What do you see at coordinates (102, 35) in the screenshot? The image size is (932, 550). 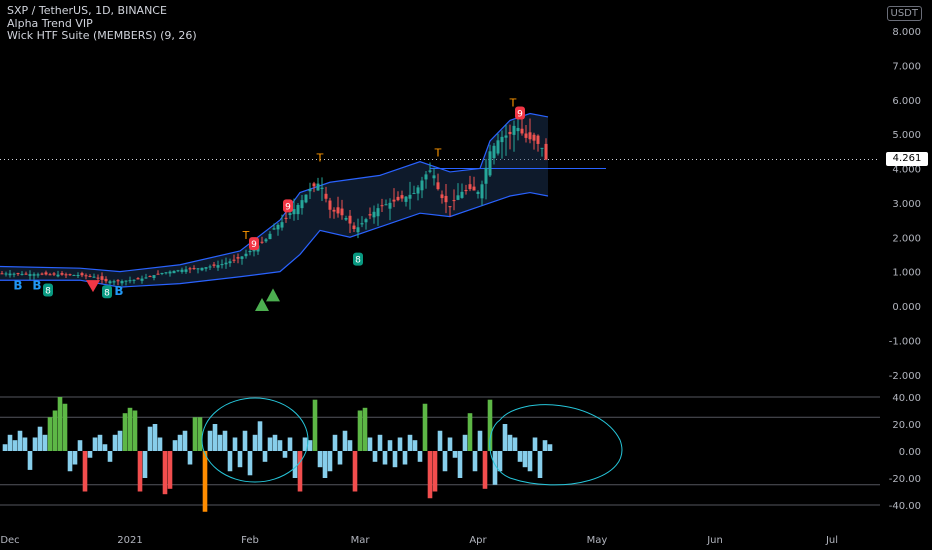 I see `indicator-wick-htf: Wick HTF Suite (MEMBERS) (9, 26)` at bounding box center [102, 35].